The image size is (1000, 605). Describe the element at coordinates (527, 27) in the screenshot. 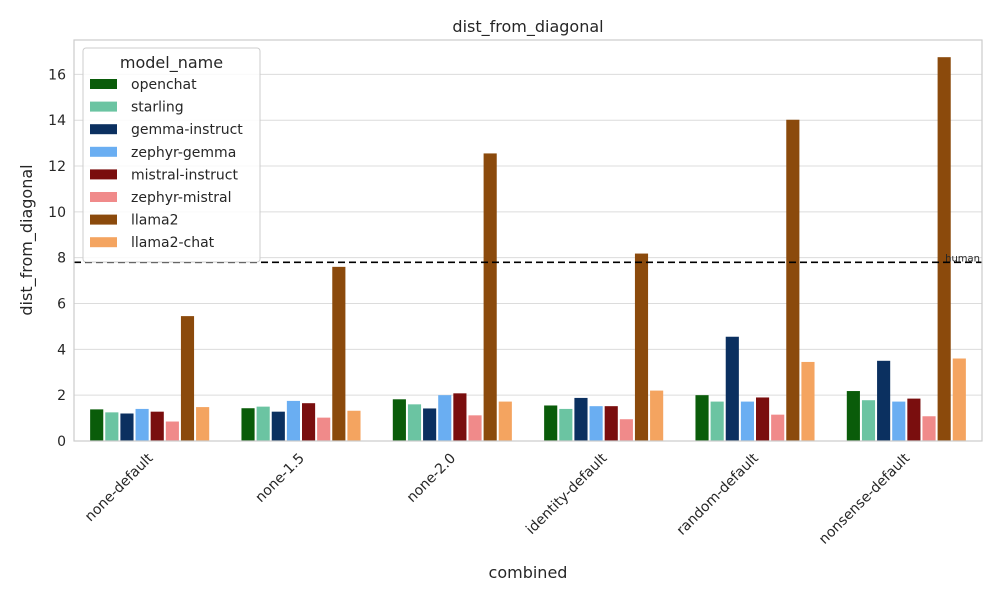

I see `chart-title: dist_from_diagonal` at that location.